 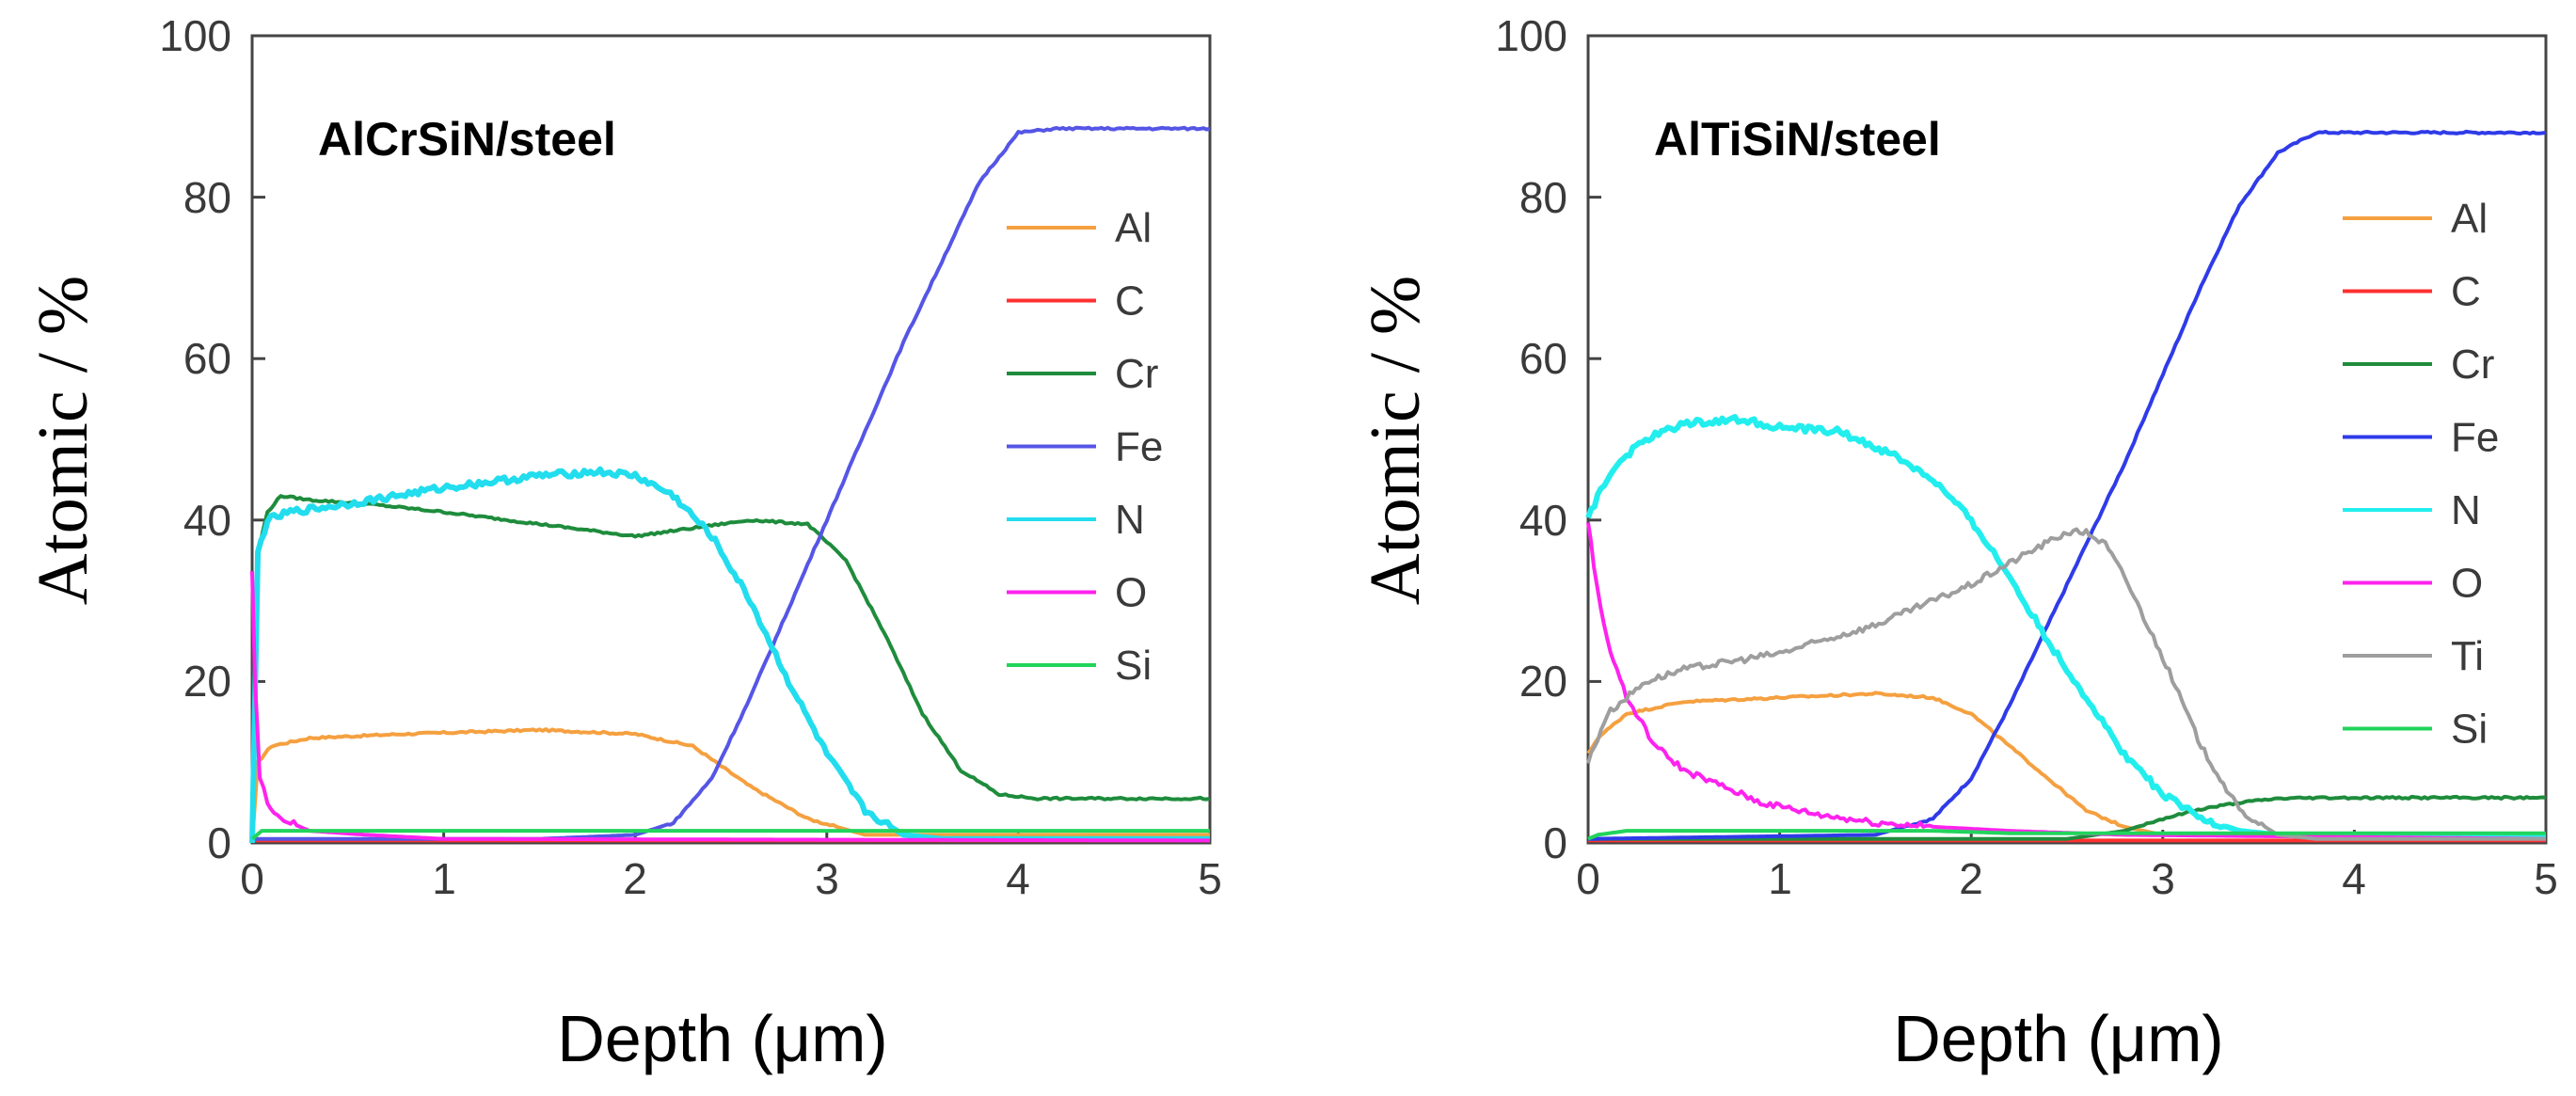 What do you see at coordinates (2421, 474) in the screenshot?
I see `legend: Al C Cr Fe NO Ti Si` at bounding box center [2421, 474].